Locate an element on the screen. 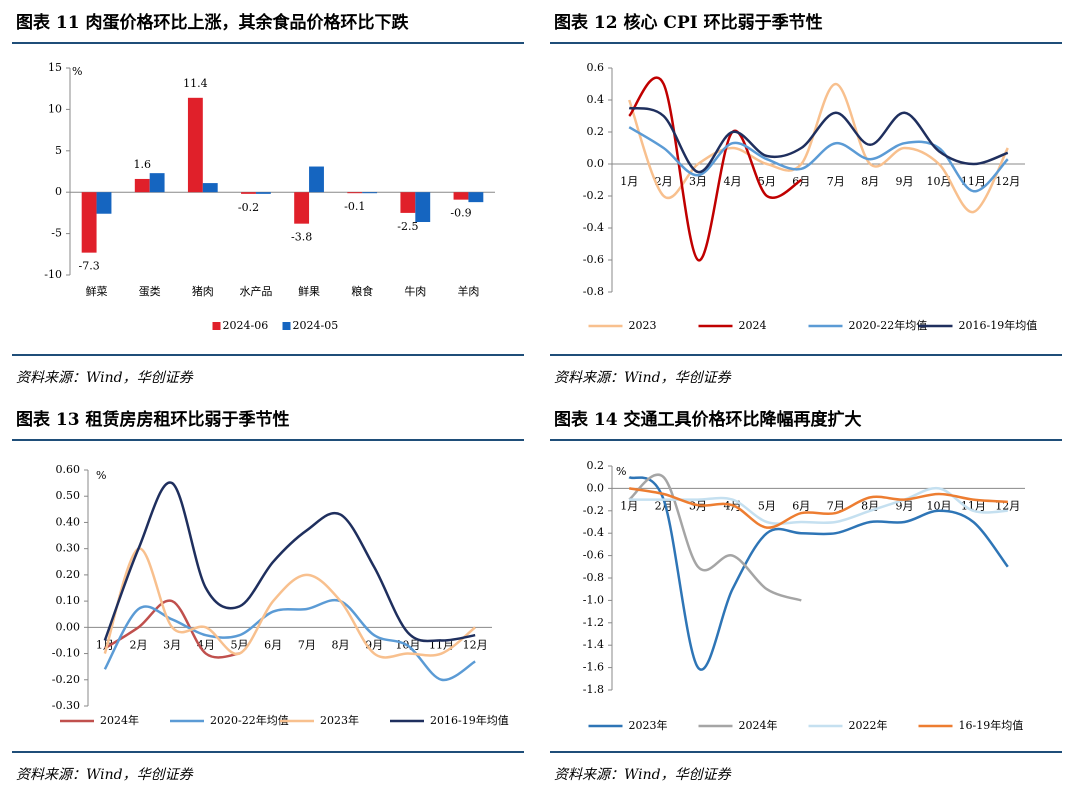 Image resolution: width=1080 pixels, height=789 pixels. x-tick-label: 鲜果 is located at coordinates (309, 291).